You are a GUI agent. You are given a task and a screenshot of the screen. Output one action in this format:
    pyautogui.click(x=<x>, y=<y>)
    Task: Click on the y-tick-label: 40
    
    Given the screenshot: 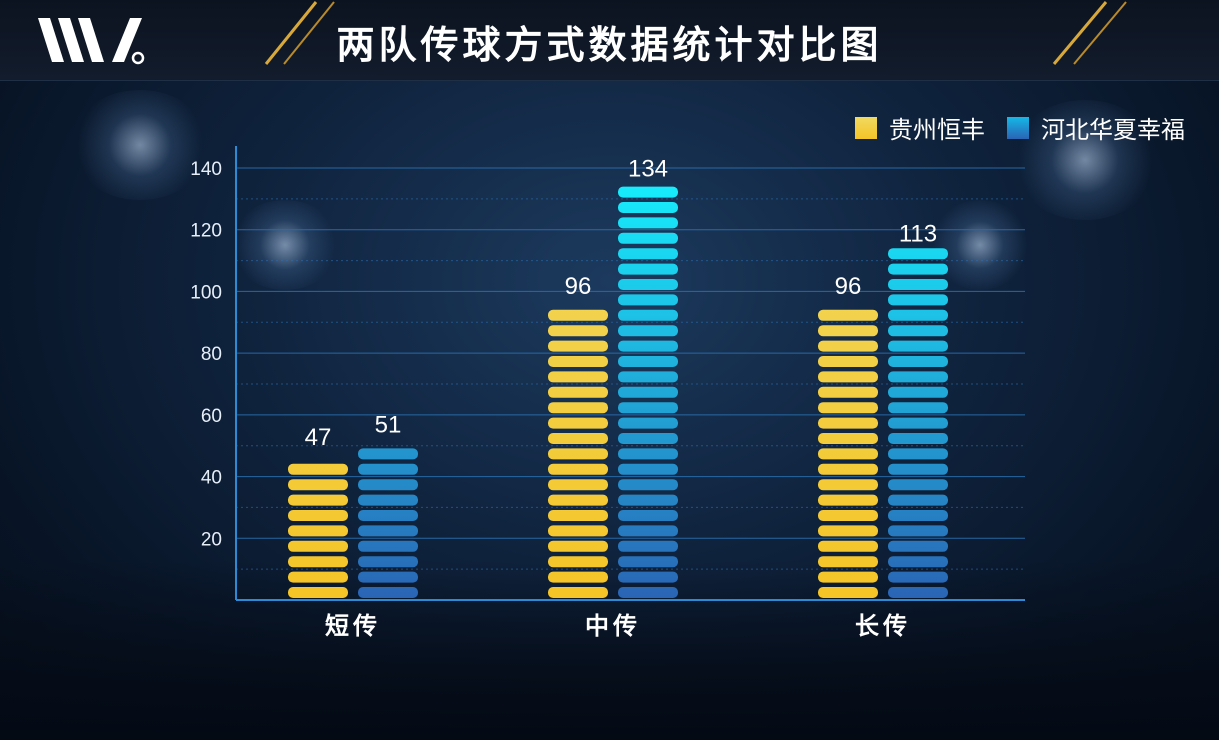 What is the action you would take?
    pyautogui.click(x=211, y=478)
    